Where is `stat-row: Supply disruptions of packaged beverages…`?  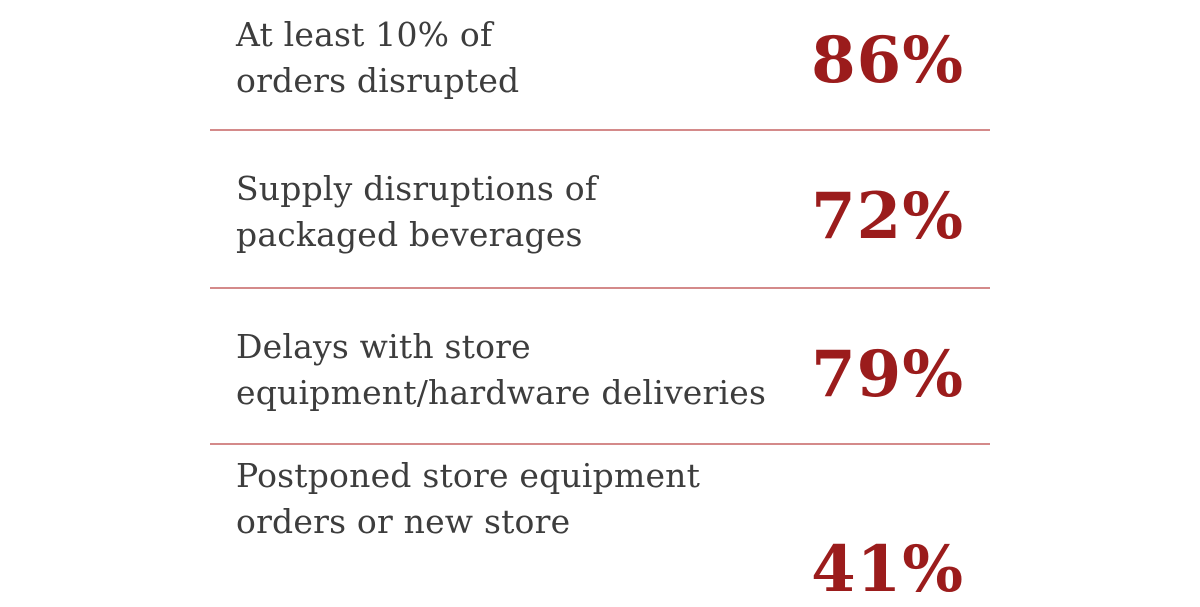 stat-row: Supply disruptions of packaged beverages… is located at coordinates (600, 221).